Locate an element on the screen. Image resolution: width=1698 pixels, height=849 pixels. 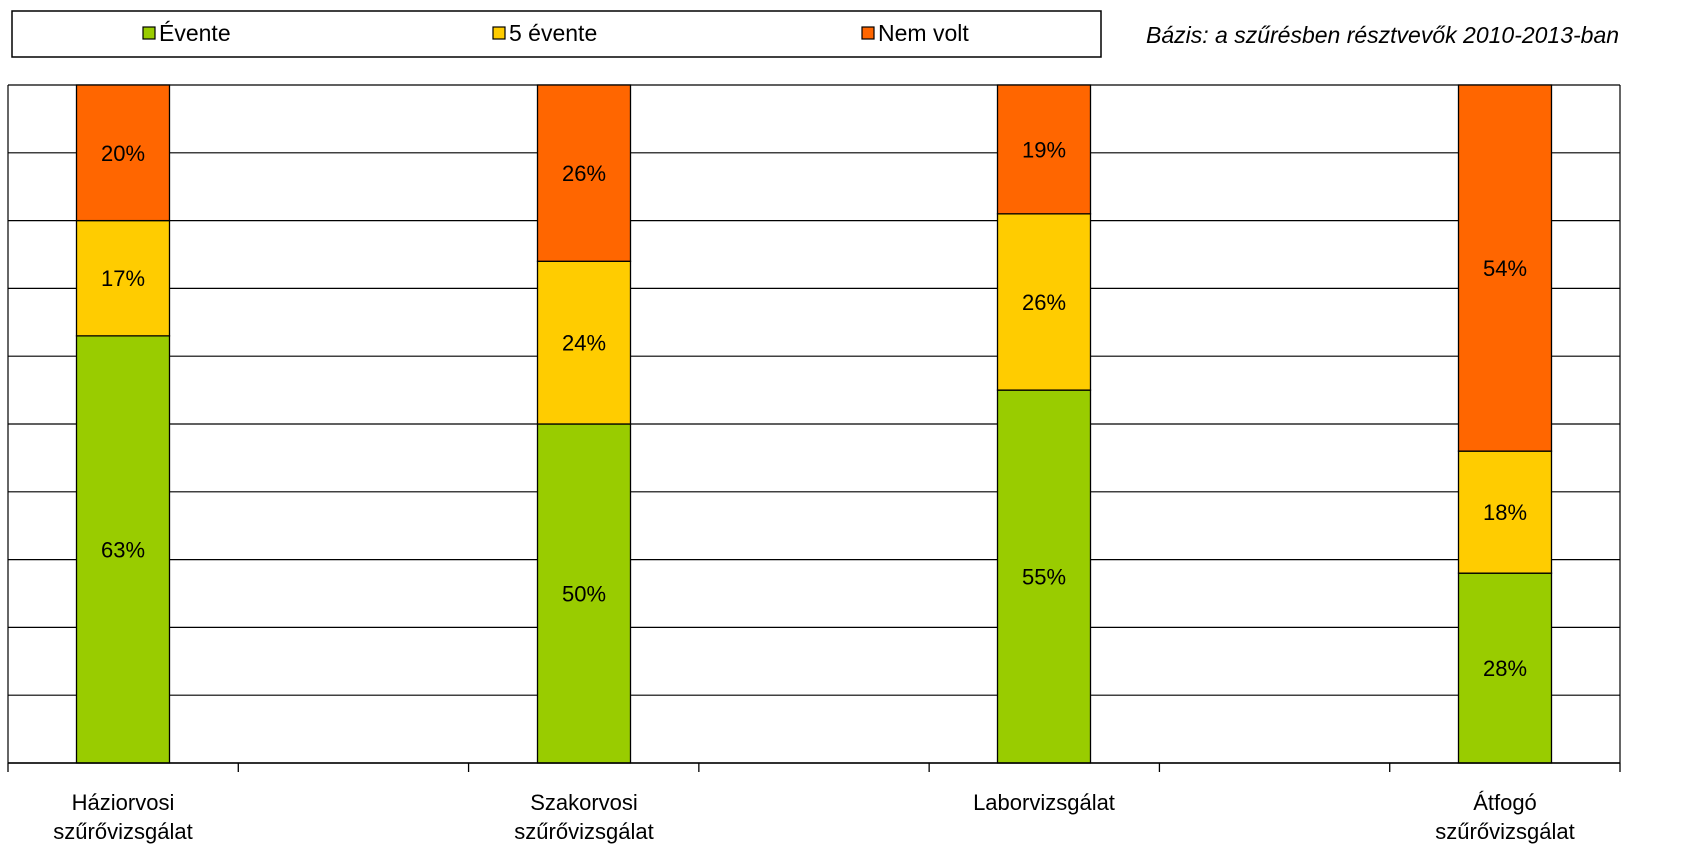
data-label-5-evente: 18% is located at coordinates (1505, 512).